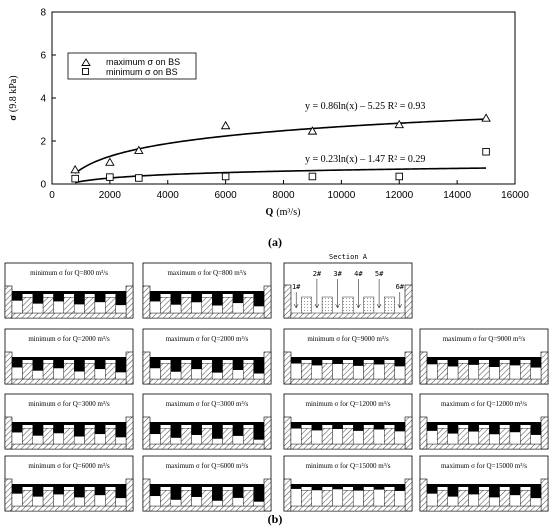  I want to click on panel-title: minimum σ for Q=9000 m³/s, so click(348, 339).